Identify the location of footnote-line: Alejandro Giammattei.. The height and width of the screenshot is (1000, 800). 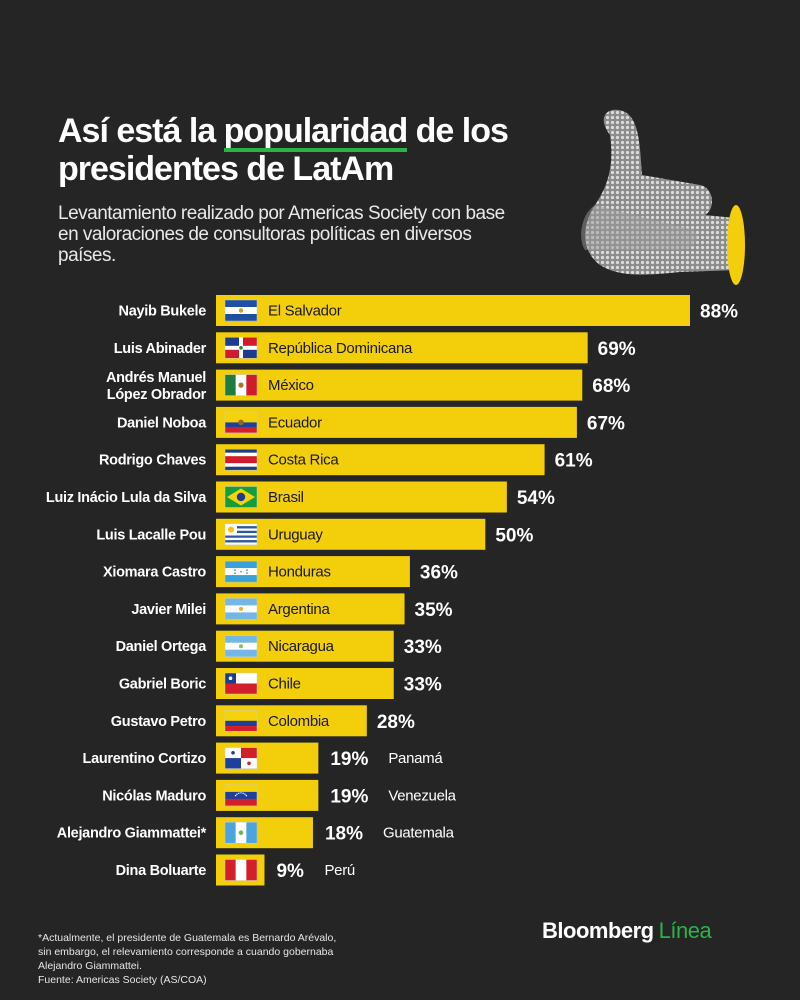
(90, 966).